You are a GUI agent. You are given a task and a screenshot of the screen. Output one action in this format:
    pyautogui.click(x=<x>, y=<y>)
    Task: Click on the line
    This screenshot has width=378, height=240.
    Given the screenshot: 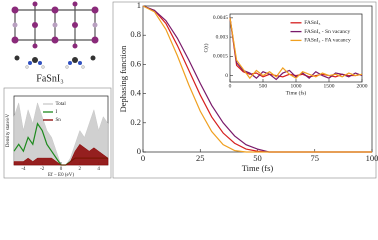 What is the action you would take?
    pyautogui.click(x=296, y=47)
    